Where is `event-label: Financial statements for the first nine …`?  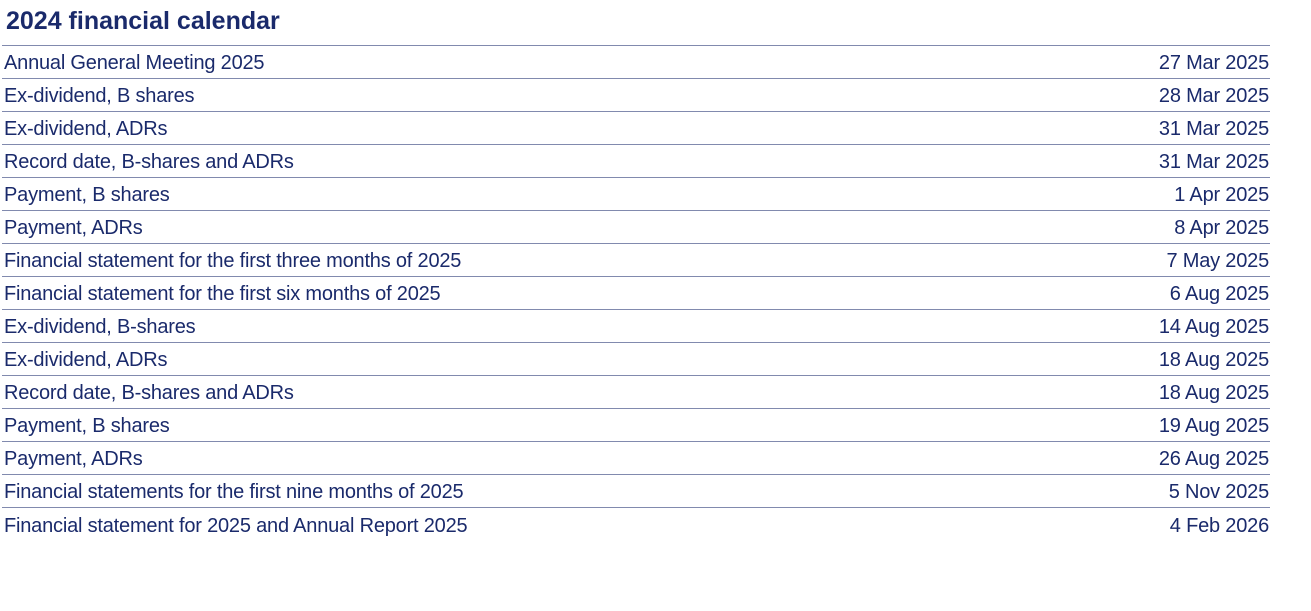 event-label: Financial statements for the first nine … is located at coordinates (234, 492).